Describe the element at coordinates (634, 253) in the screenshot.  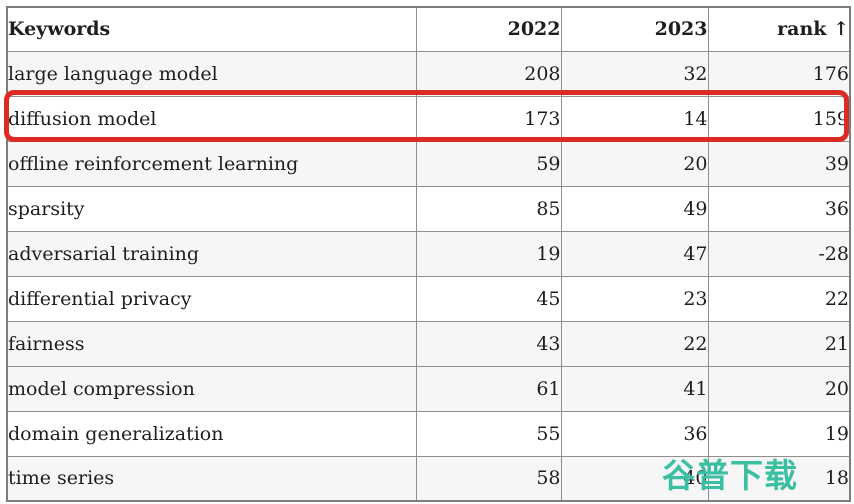
I see `cell-2023: 47` at that location.